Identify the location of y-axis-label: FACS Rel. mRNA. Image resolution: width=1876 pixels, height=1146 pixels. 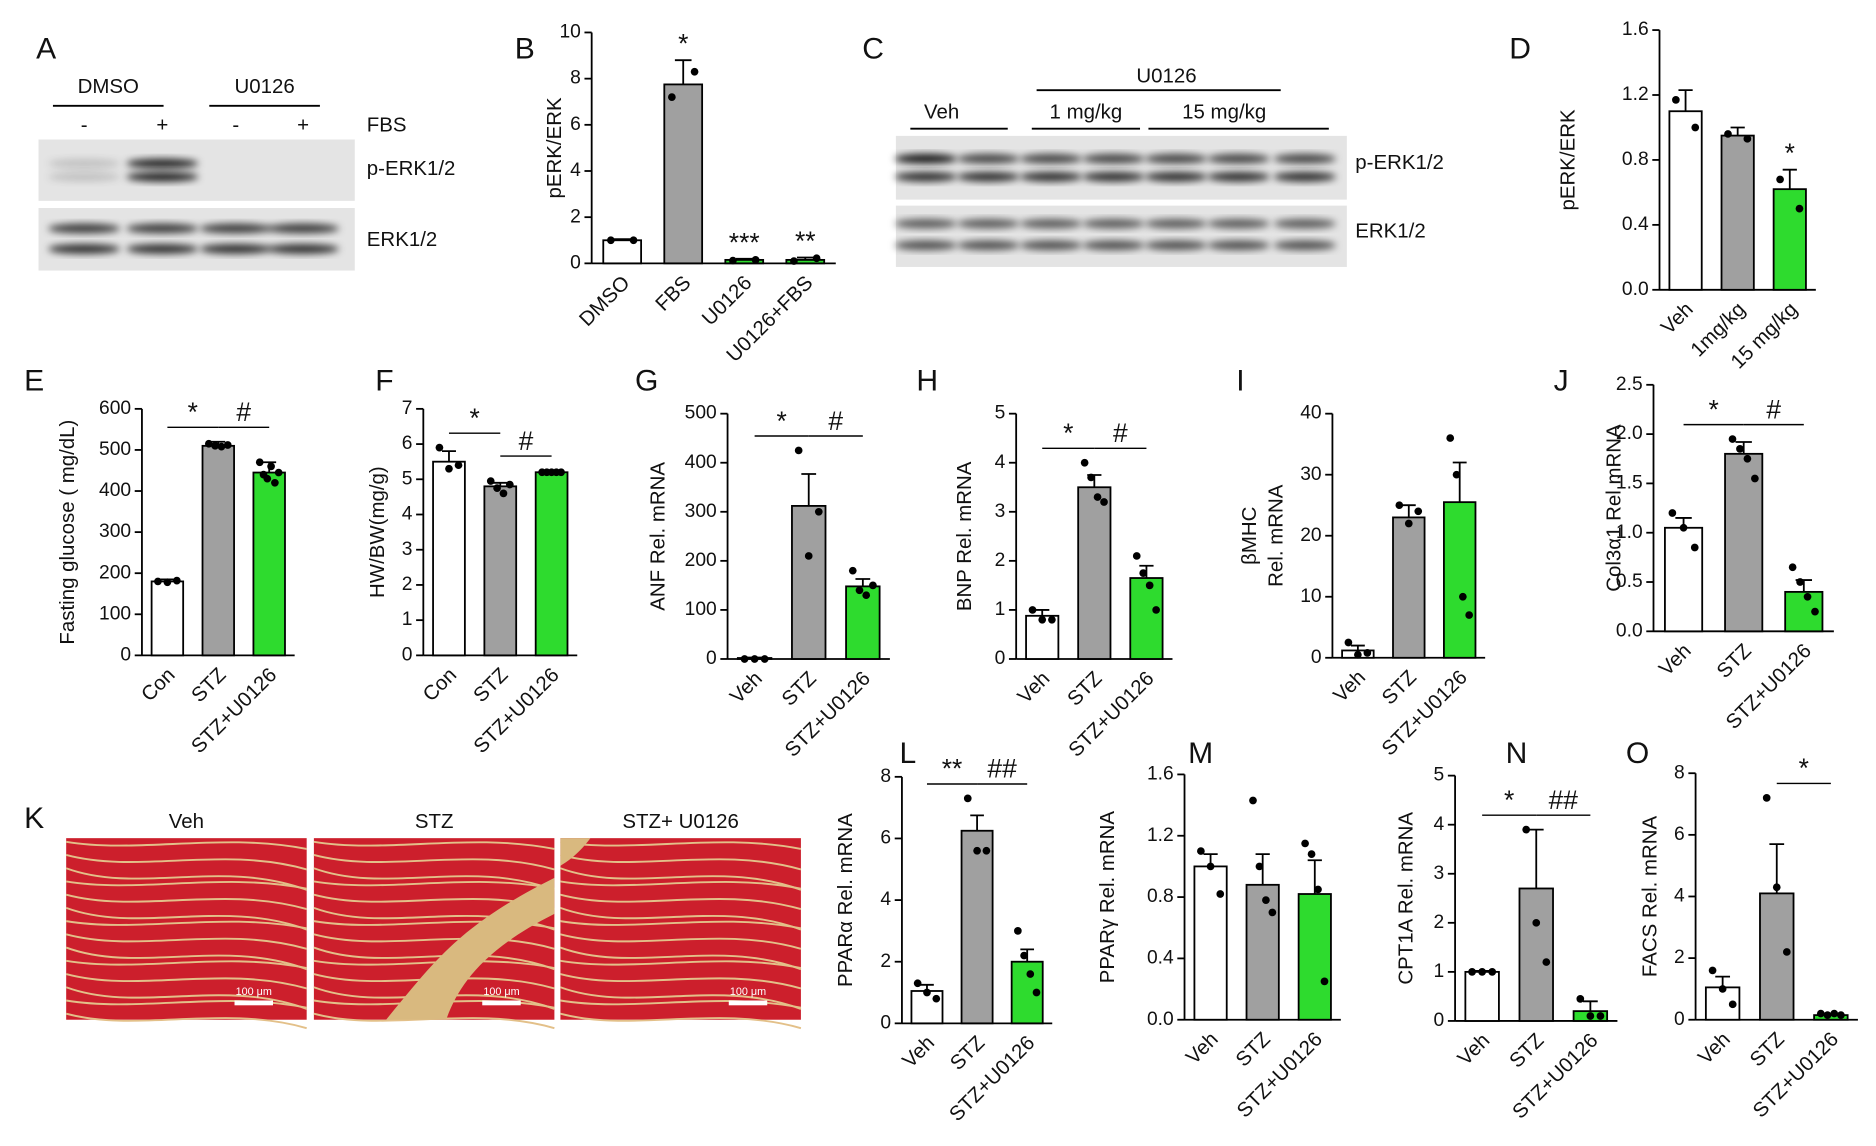
(1649, 896).